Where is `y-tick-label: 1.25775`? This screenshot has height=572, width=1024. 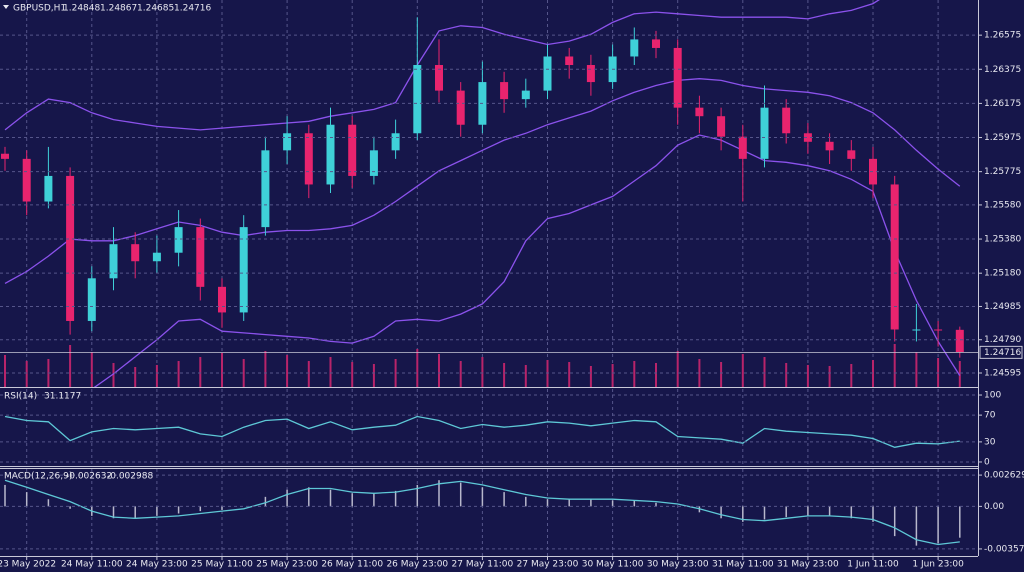 y-tick-label: 1.25775 is located at coordinates (1002, 172).